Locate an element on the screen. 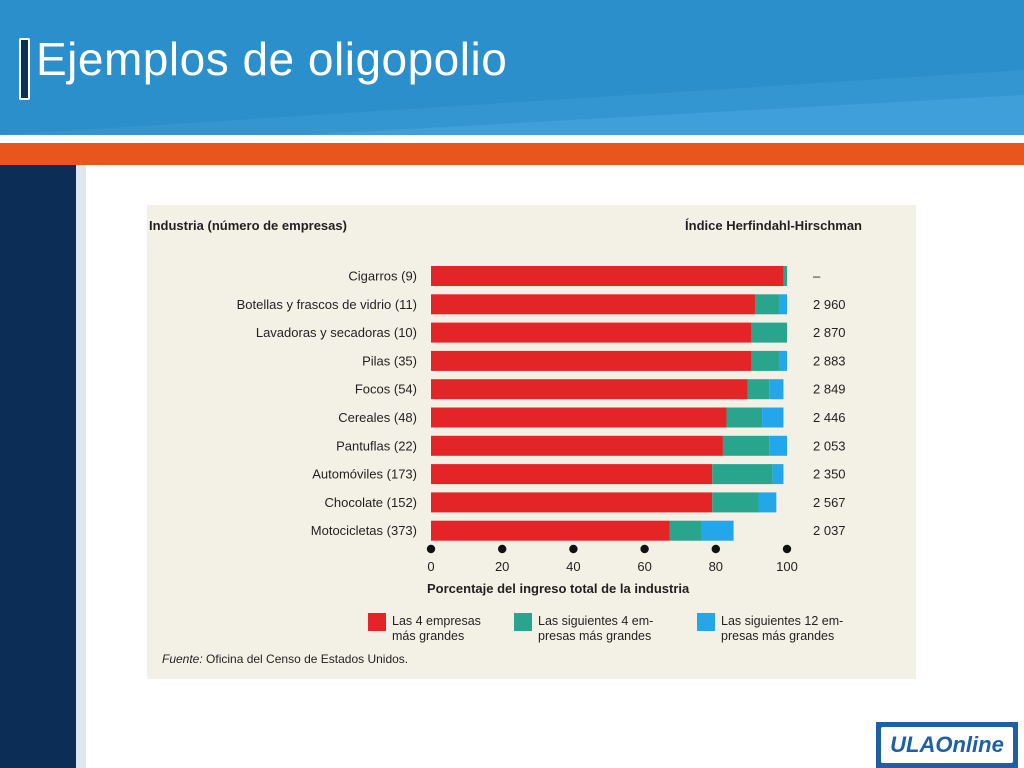 The height and width of the screenshot is (768, 1024). x-tick-label: 100 is located at coordinates (787, 566).